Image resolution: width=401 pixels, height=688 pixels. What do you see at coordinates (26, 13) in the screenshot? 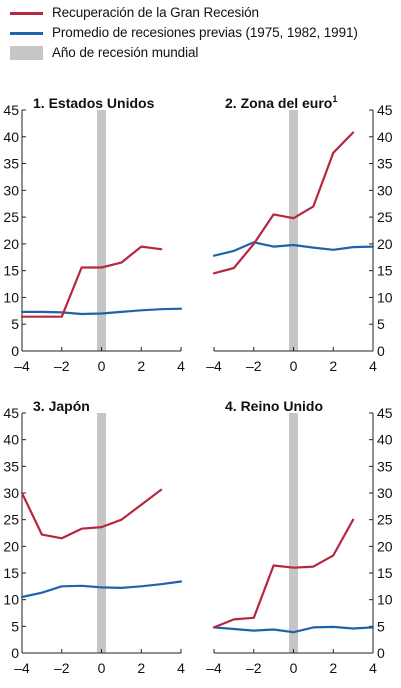
I see `legend-swatch-recovery` at bounding box center [26, 13].